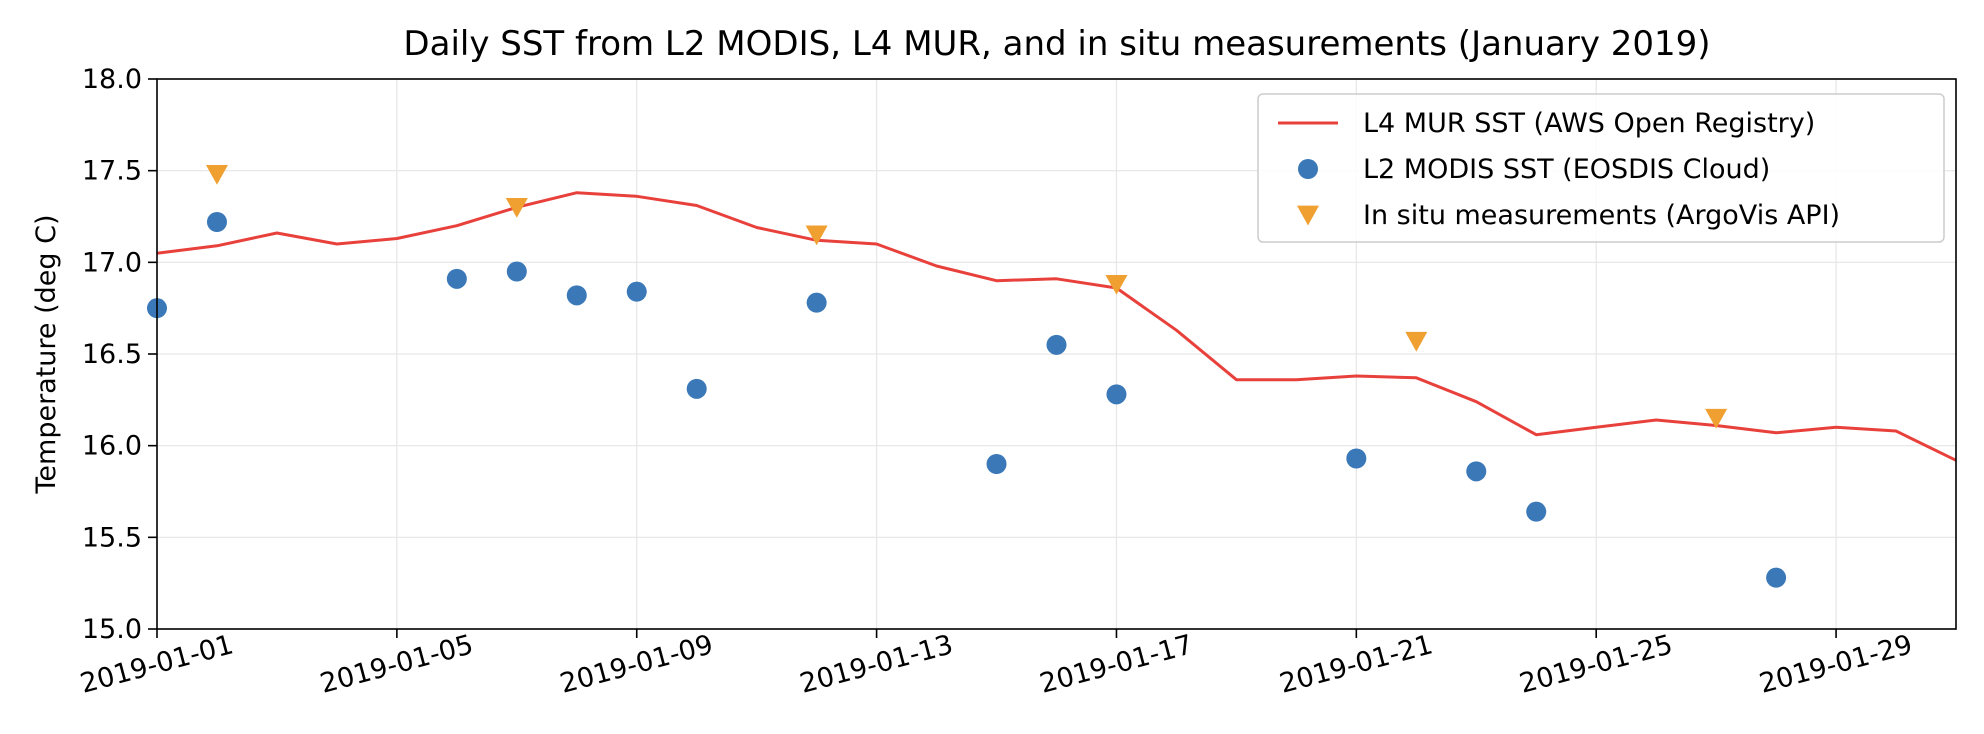  I want to click on legend-label: L2 MODIS SST (EOSDIS Cloud), so click(1566, 169).